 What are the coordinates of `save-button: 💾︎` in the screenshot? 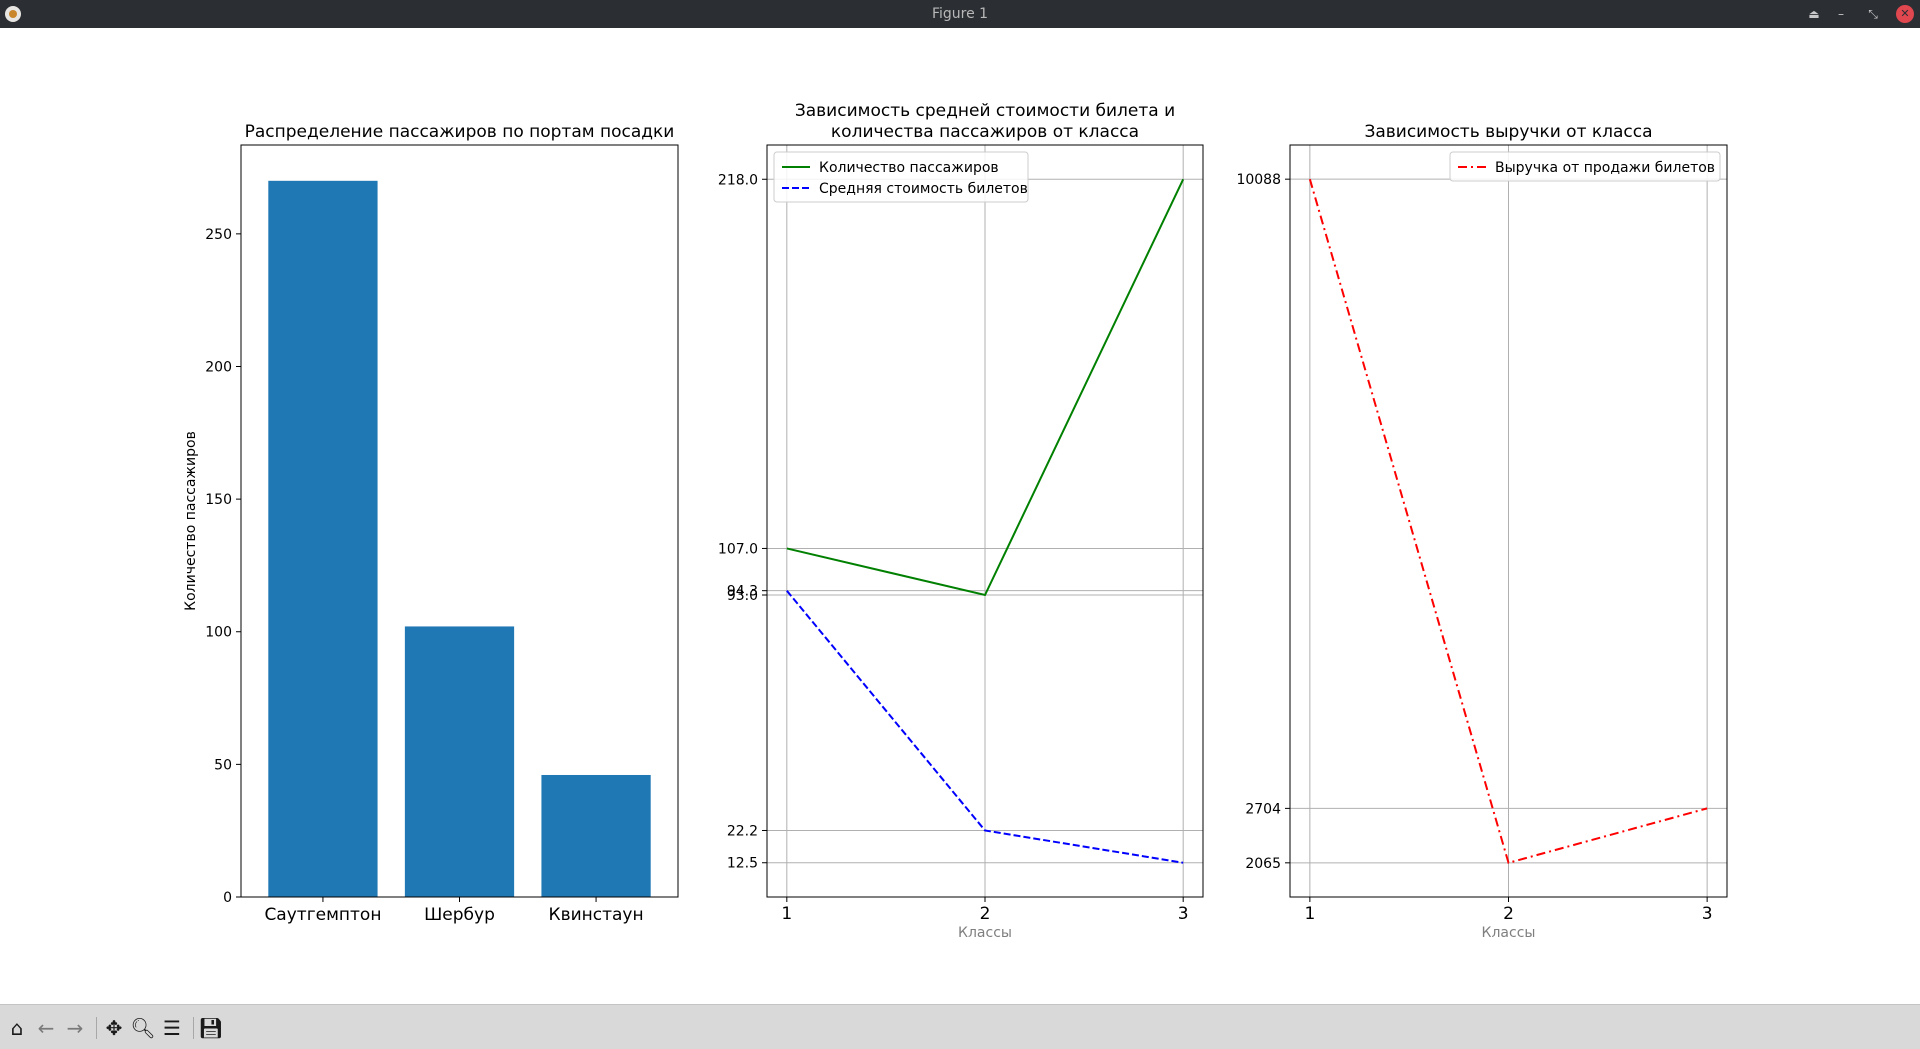 It's located at (211, 1028).